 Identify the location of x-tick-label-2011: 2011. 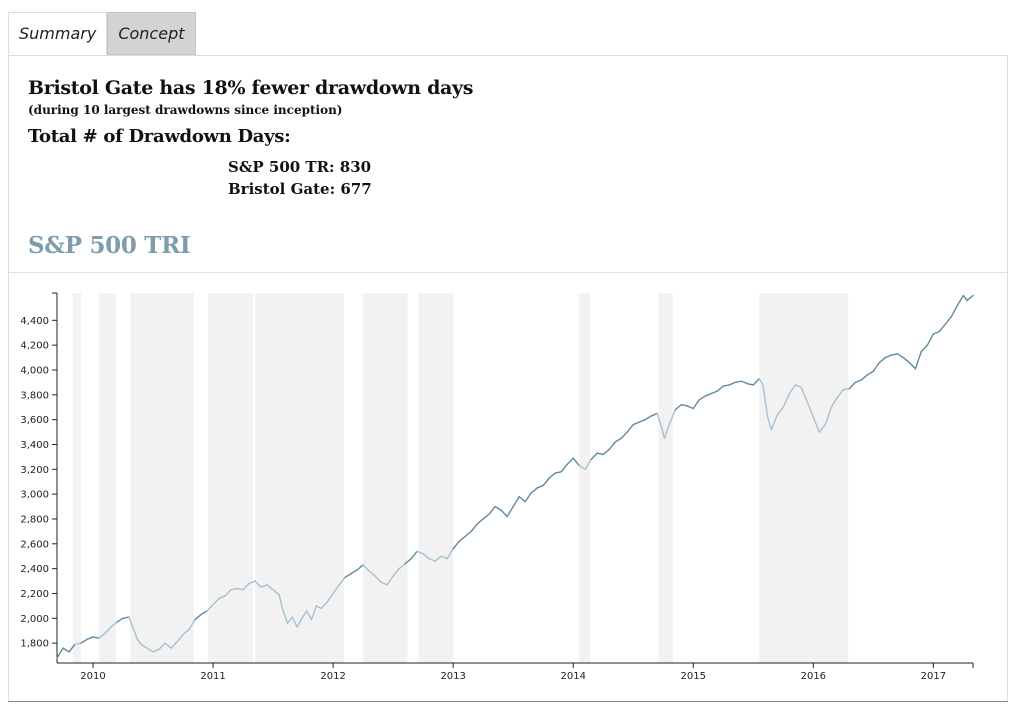
(212, 676).